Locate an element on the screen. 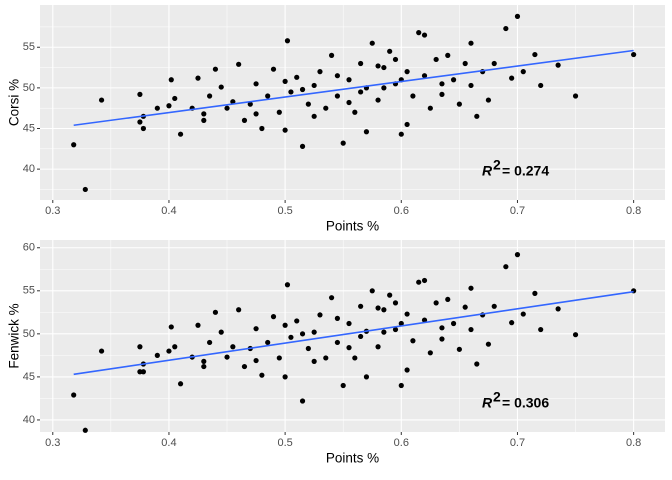 The height and width of the screenshot is (480, 672). x-tick-label: 0.5 is located at coordinates (284, 211).